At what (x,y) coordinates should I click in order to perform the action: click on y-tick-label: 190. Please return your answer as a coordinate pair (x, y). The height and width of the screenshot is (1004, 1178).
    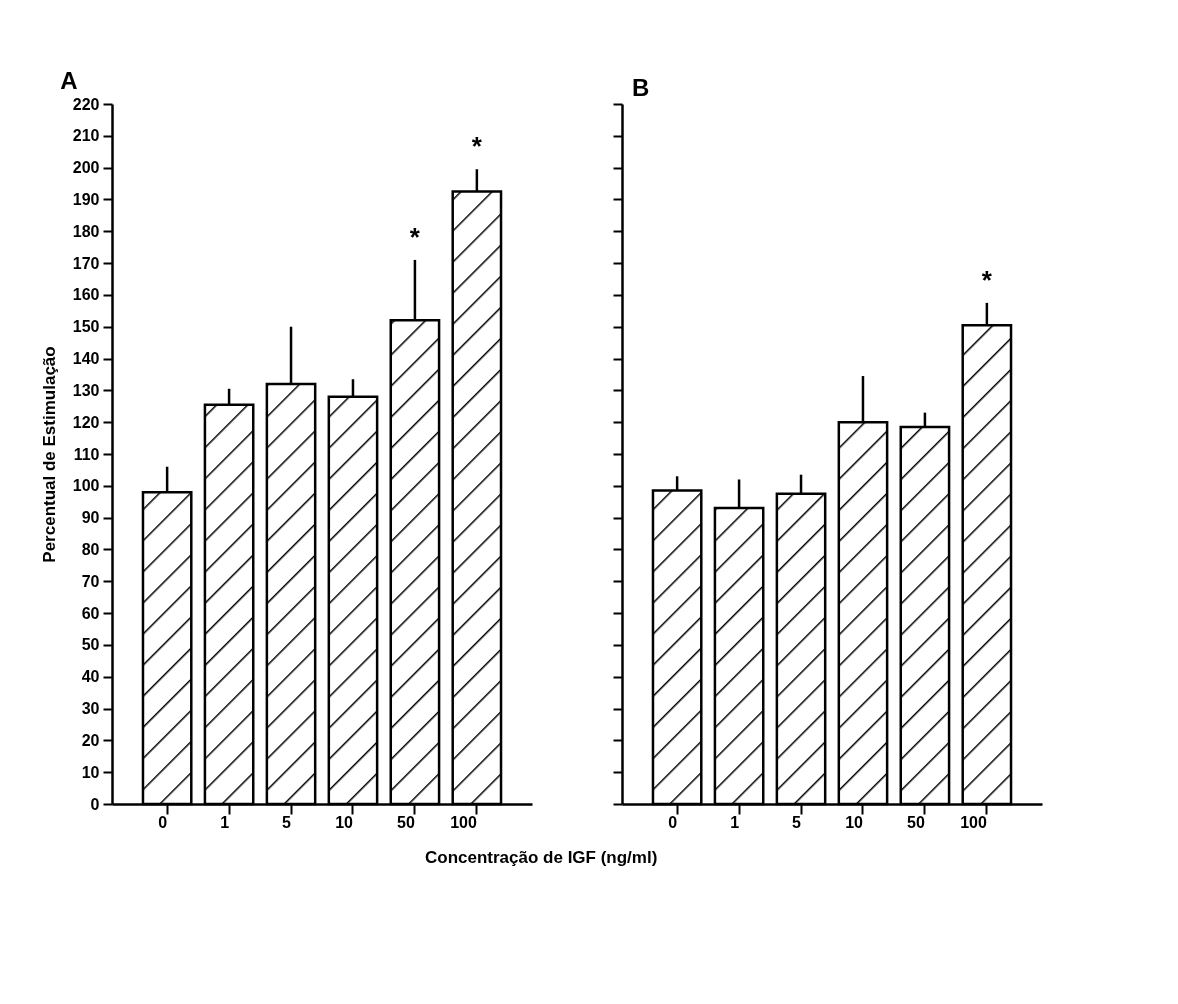
    Looking at the image, I should click on (86, 199).